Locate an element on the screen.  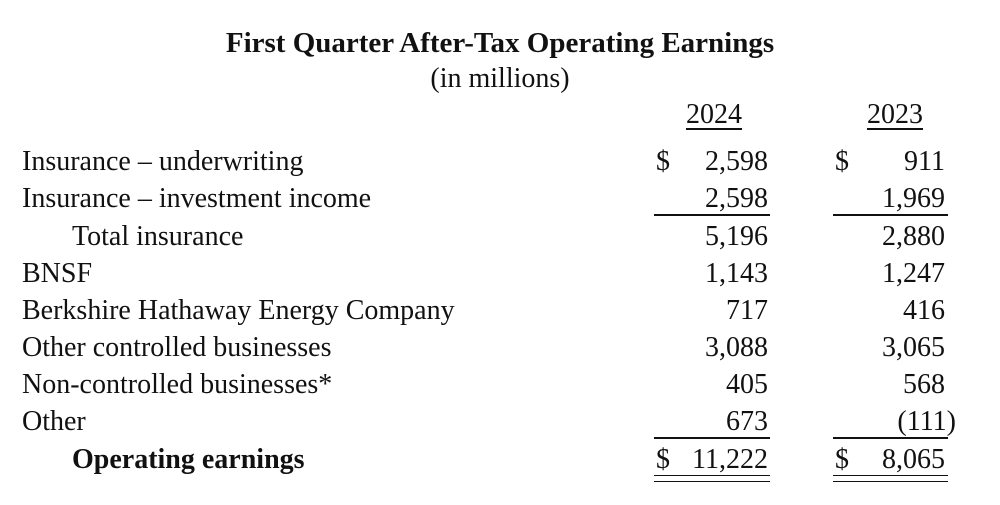
row-label: BNSF is located at coordinates (57, 273).